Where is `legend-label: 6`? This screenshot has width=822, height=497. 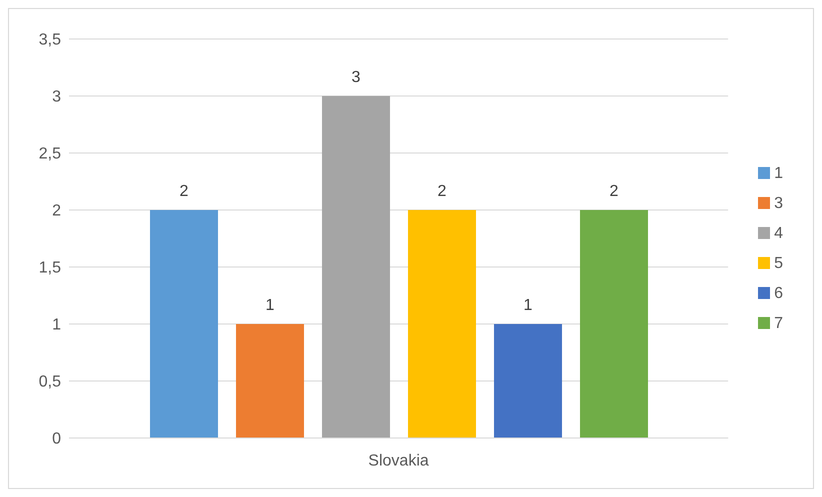
legend-label: 6 is located at coordinates (778, 293).